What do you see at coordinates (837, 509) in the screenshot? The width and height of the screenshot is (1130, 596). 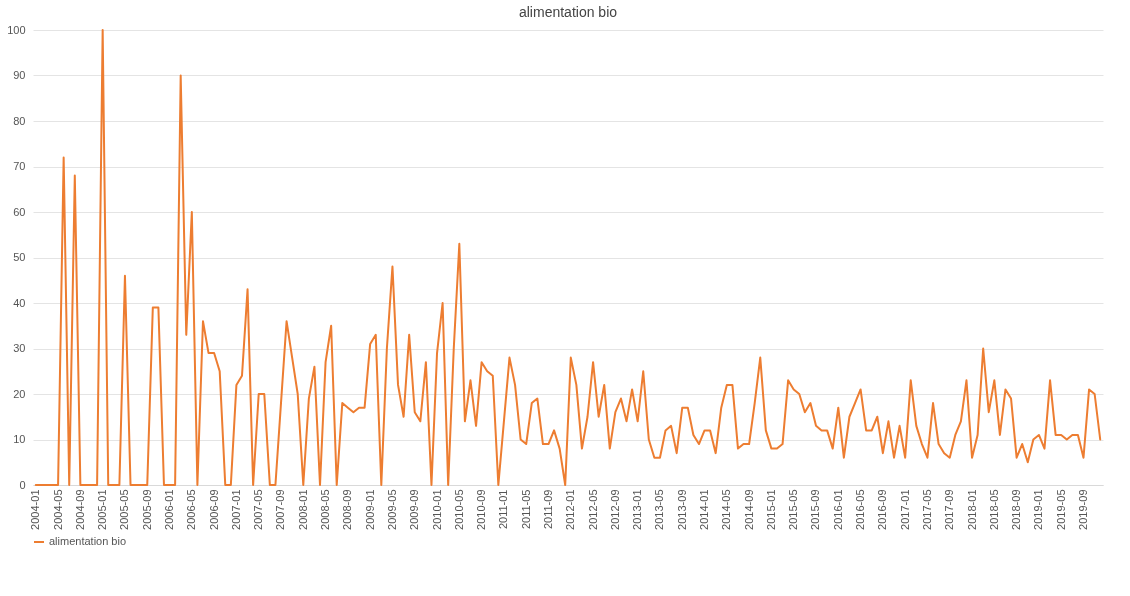 I see `x-tick-label: 2016-01` at bounding box center [837, 509].